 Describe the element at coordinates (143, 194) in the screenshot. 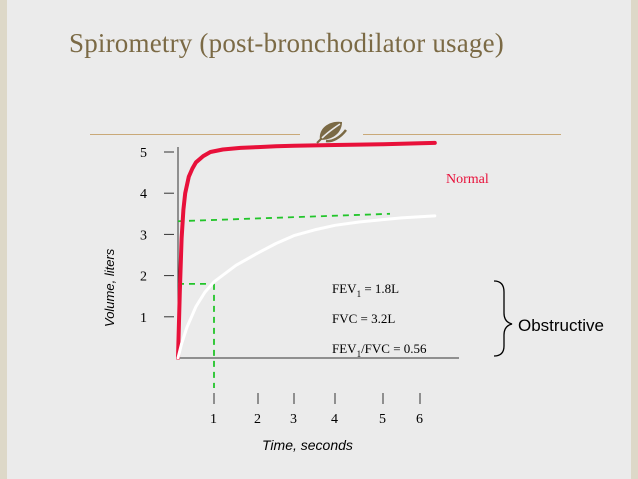

I see `y-tick-label-4: 4` at that location.